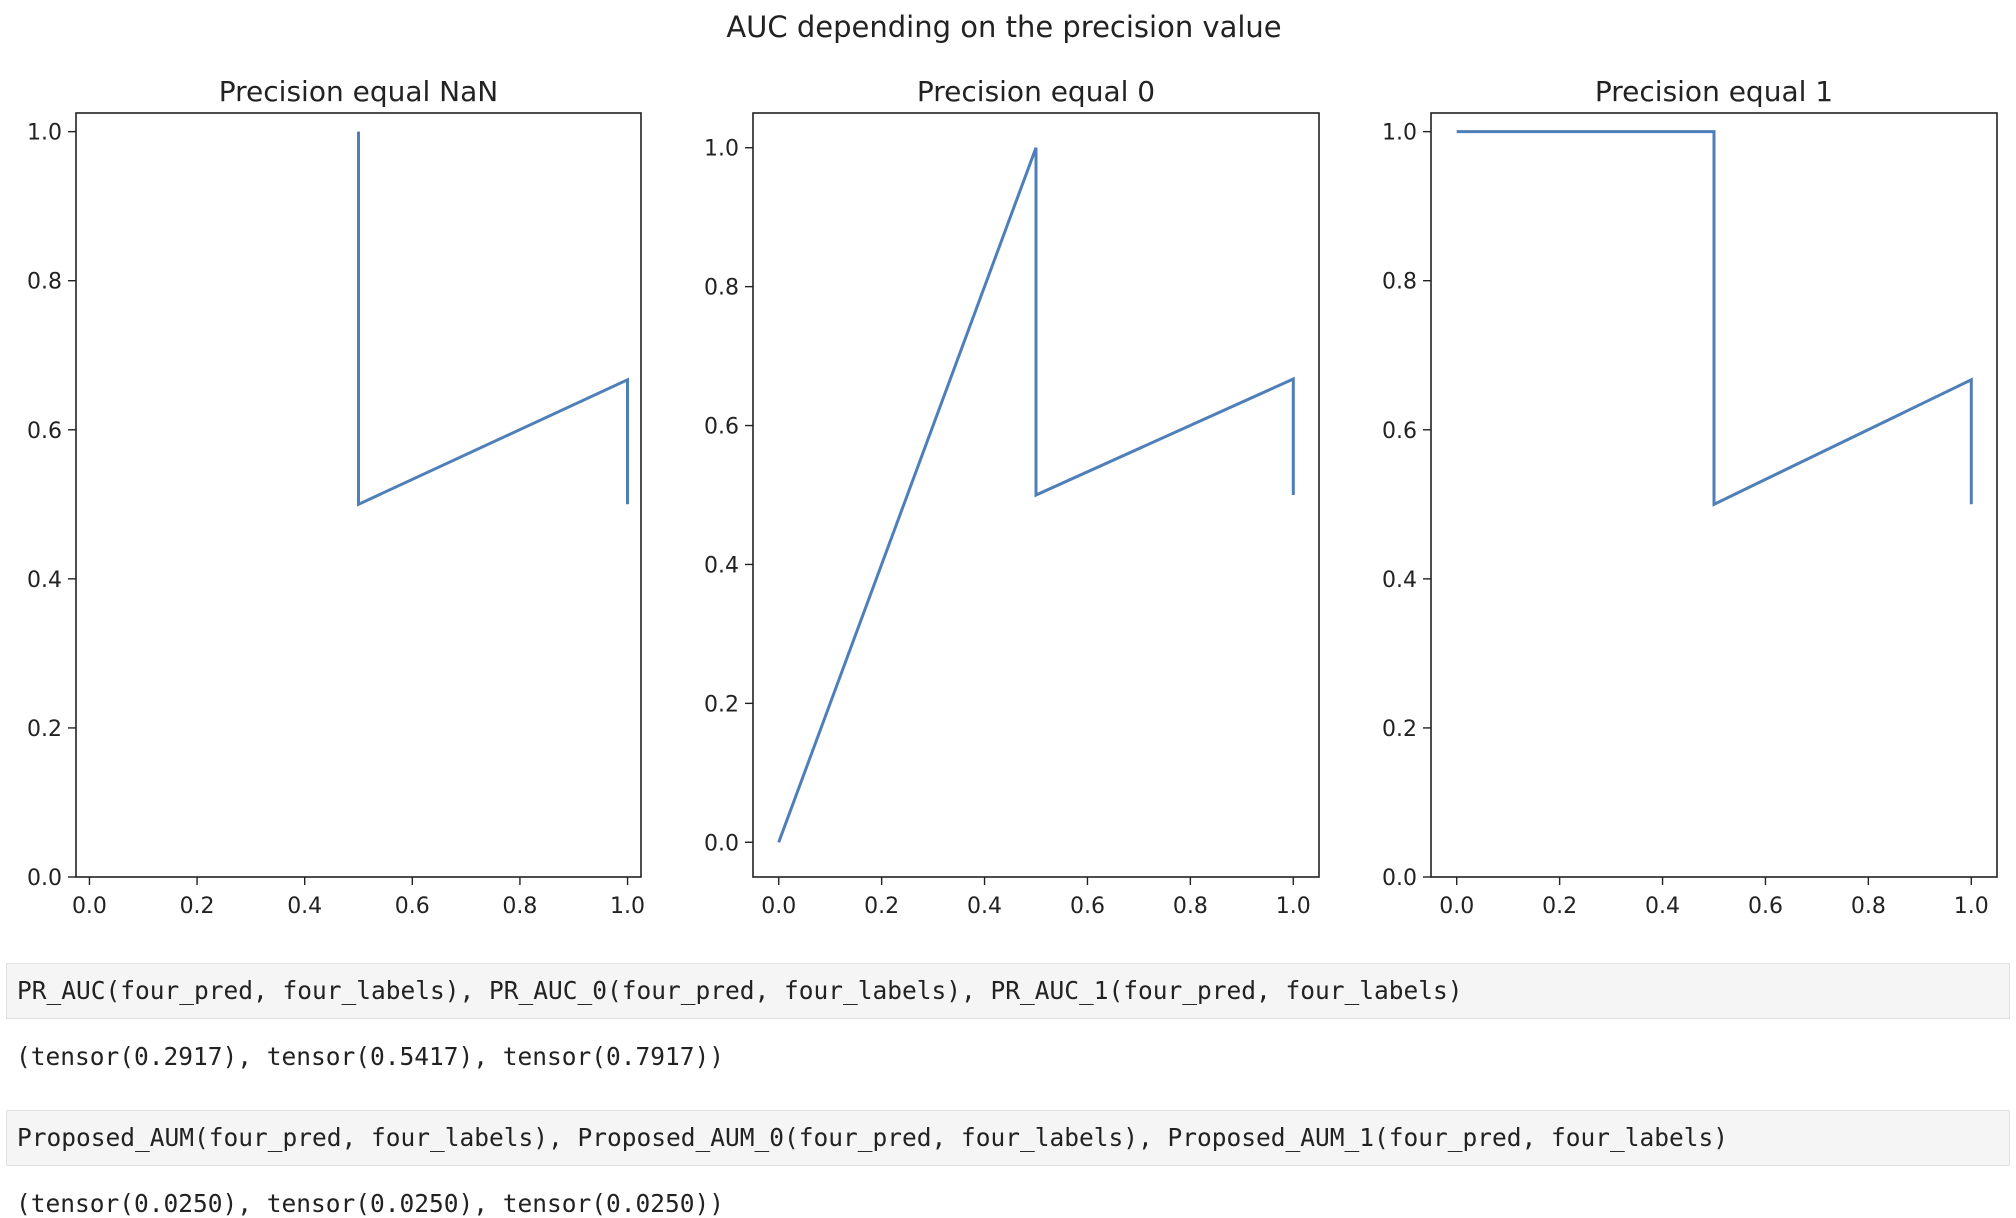 This screenshot has height=1218, width=2016. Describe the element at coordinates (721, 704) in the screenshot. I see `subplot-2-y-tick-label: 0.2` at that location.